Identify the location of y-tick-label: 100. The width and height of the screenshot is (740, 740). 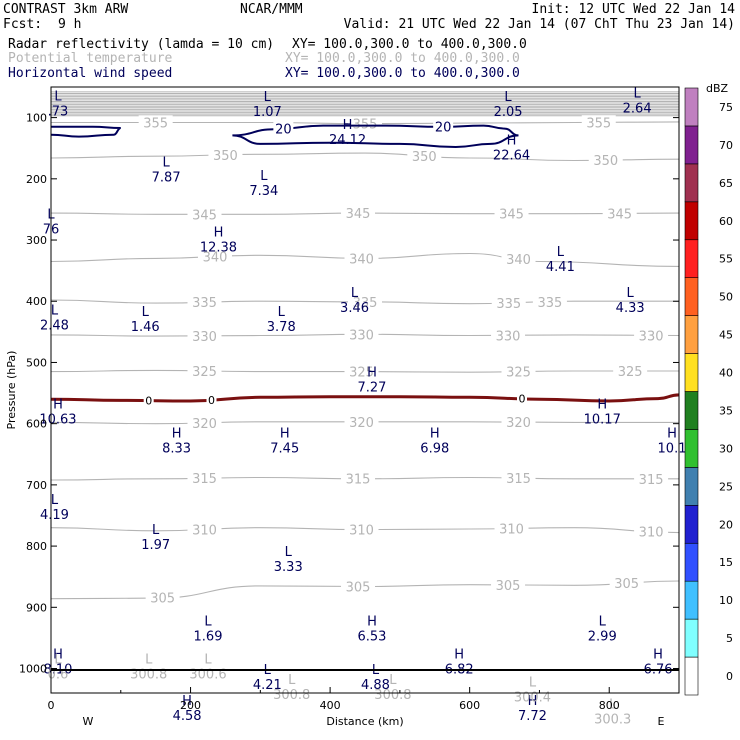
(36, 118).